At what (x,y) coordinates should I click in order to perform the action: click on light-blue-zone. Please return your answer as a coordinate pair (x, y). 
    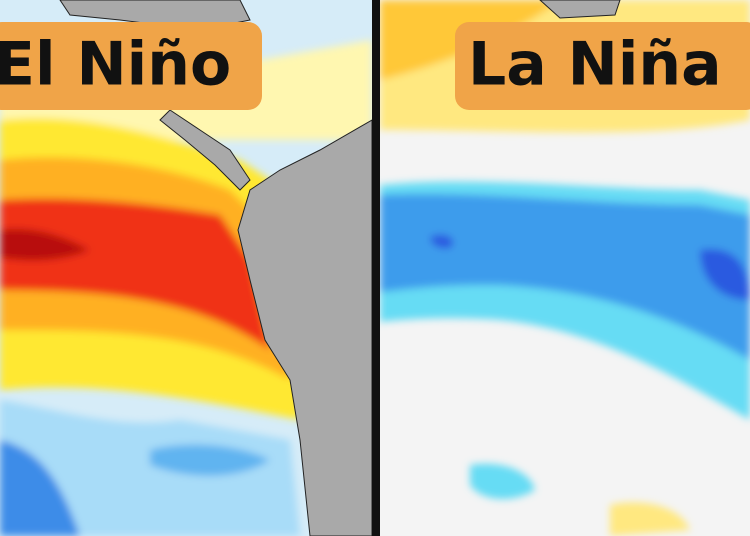
    Looking at the image, I should click on (150, 468).